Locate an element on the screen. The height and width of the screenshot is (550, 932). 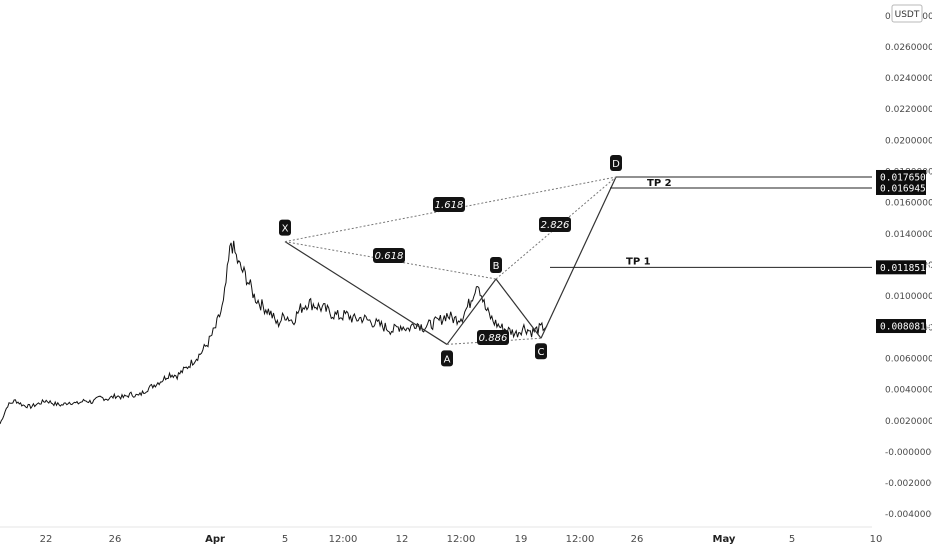
ratio-label: 2.826 is located at coordinates (555, 225).